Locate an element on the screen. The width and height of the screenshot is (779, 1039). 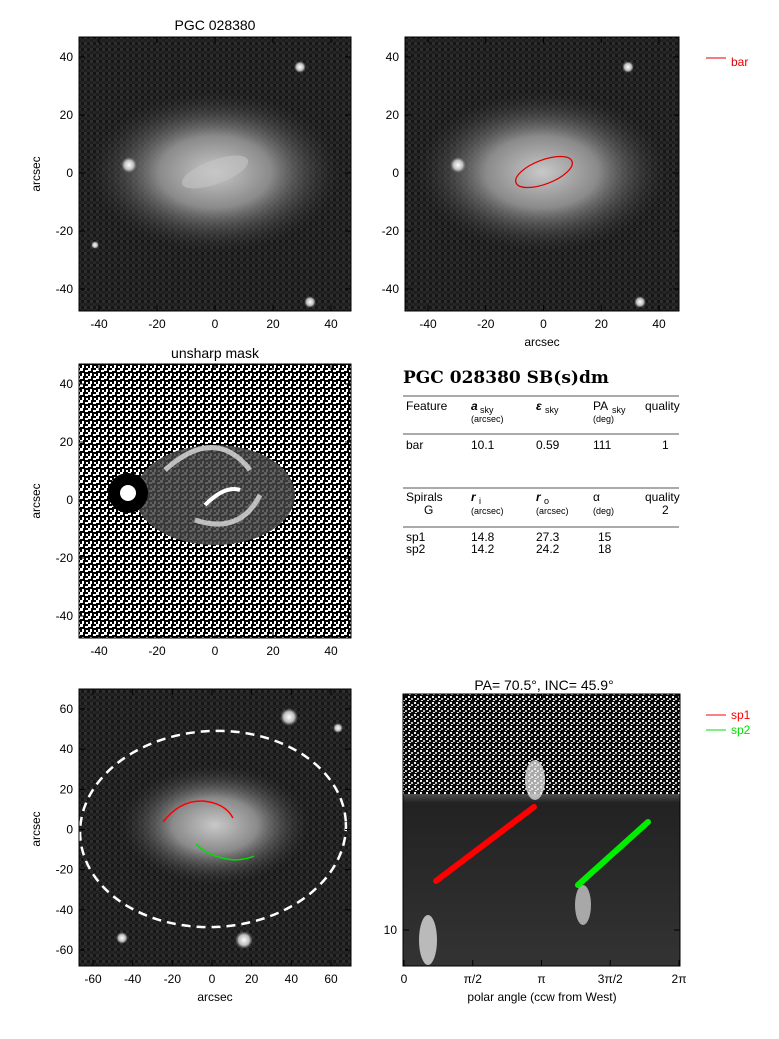
spiral-header-ro-unit: (arcsec) is located at coordinates (552, 511).